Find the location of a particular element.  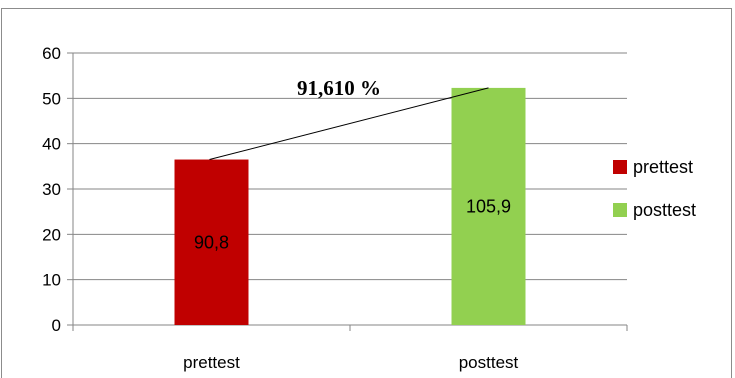

bar-data-label: 90,8 is located at coordinates (211, 242).